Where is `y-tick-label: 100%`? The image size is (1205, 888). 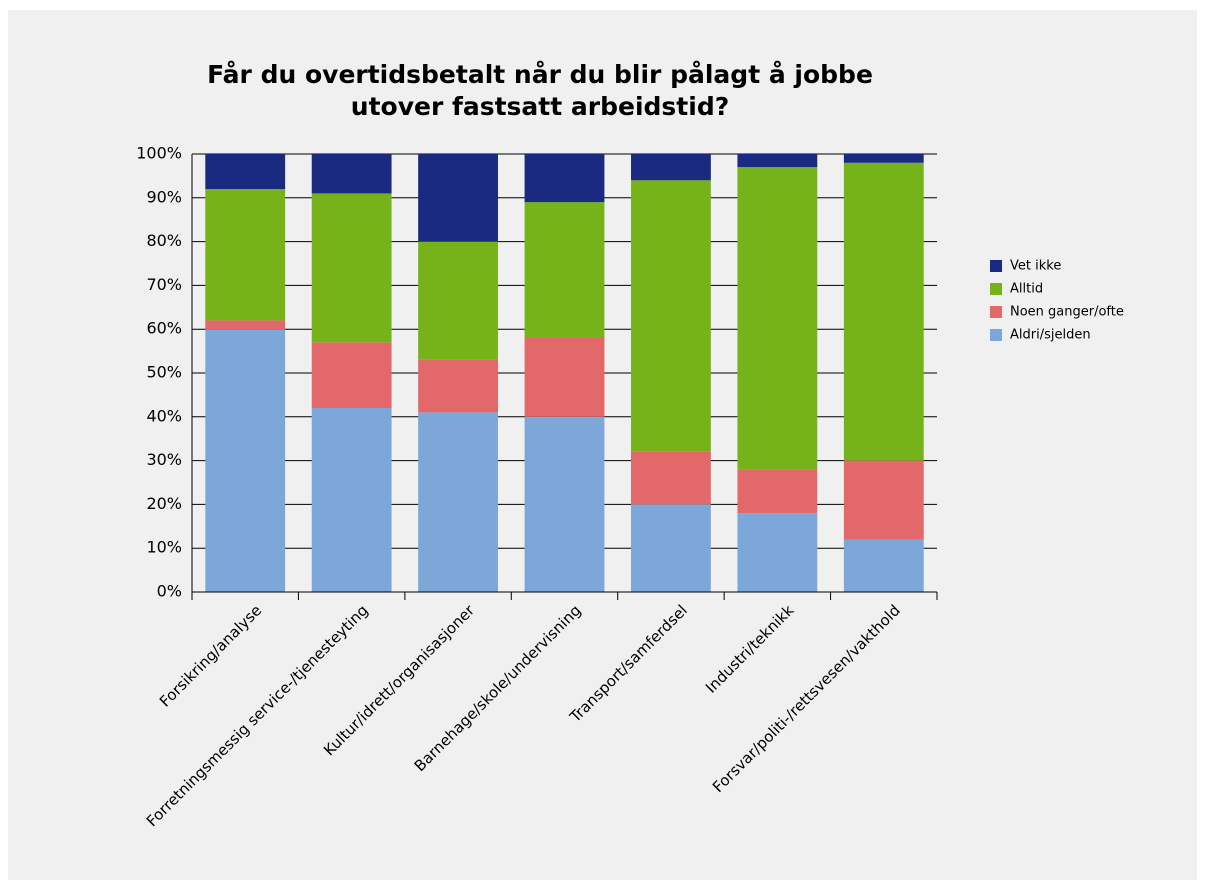
y-tick-label: 100% is located at coordinates (159, 153).